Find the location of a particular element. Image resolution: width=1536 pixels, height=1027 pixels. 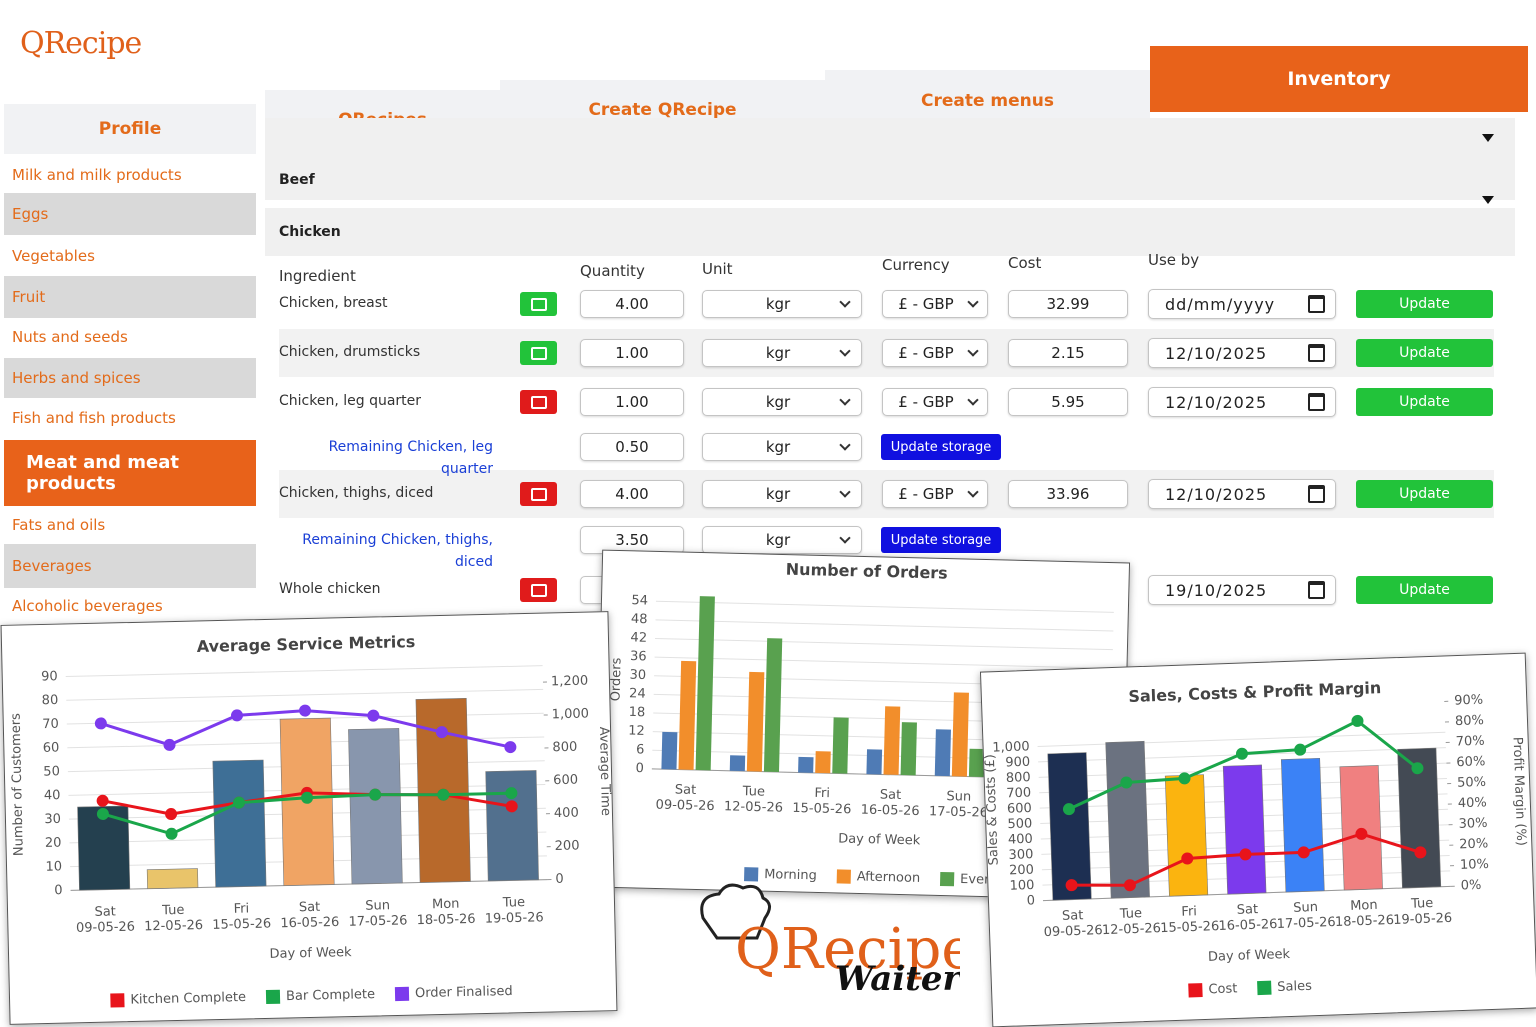

y-tick-label: 600 is located at coordinates (1019, 809).